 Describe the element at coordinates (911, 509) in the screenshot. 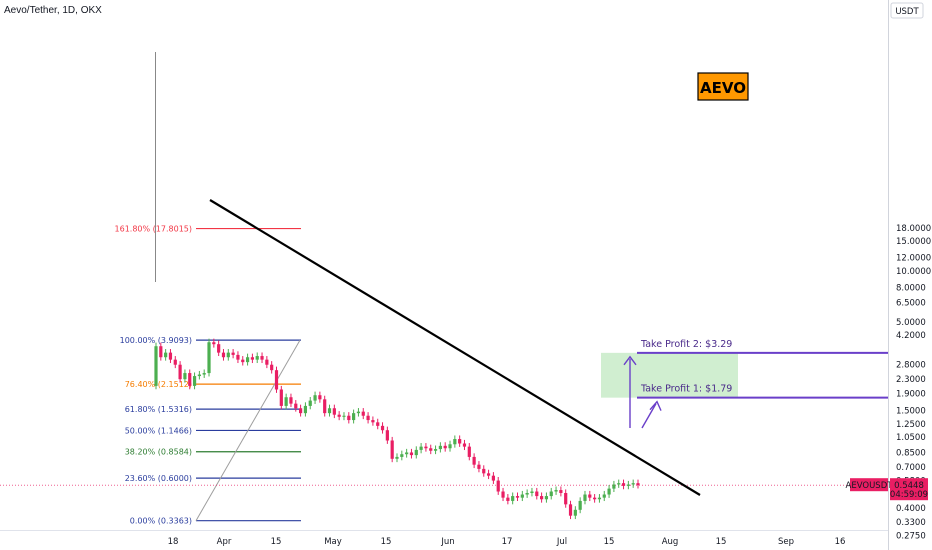

I see `price-tick-label: 0.4000` at that location.